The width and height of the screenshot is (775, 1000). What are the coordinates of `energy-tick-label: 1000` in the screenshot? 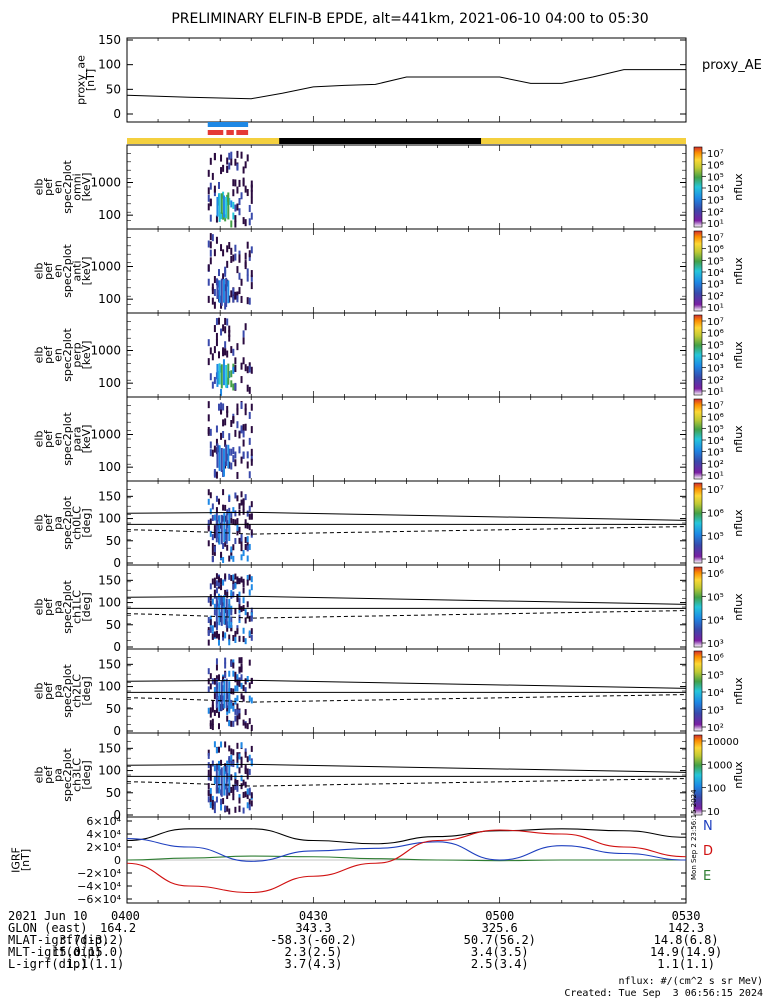 It's located at (105, 267).